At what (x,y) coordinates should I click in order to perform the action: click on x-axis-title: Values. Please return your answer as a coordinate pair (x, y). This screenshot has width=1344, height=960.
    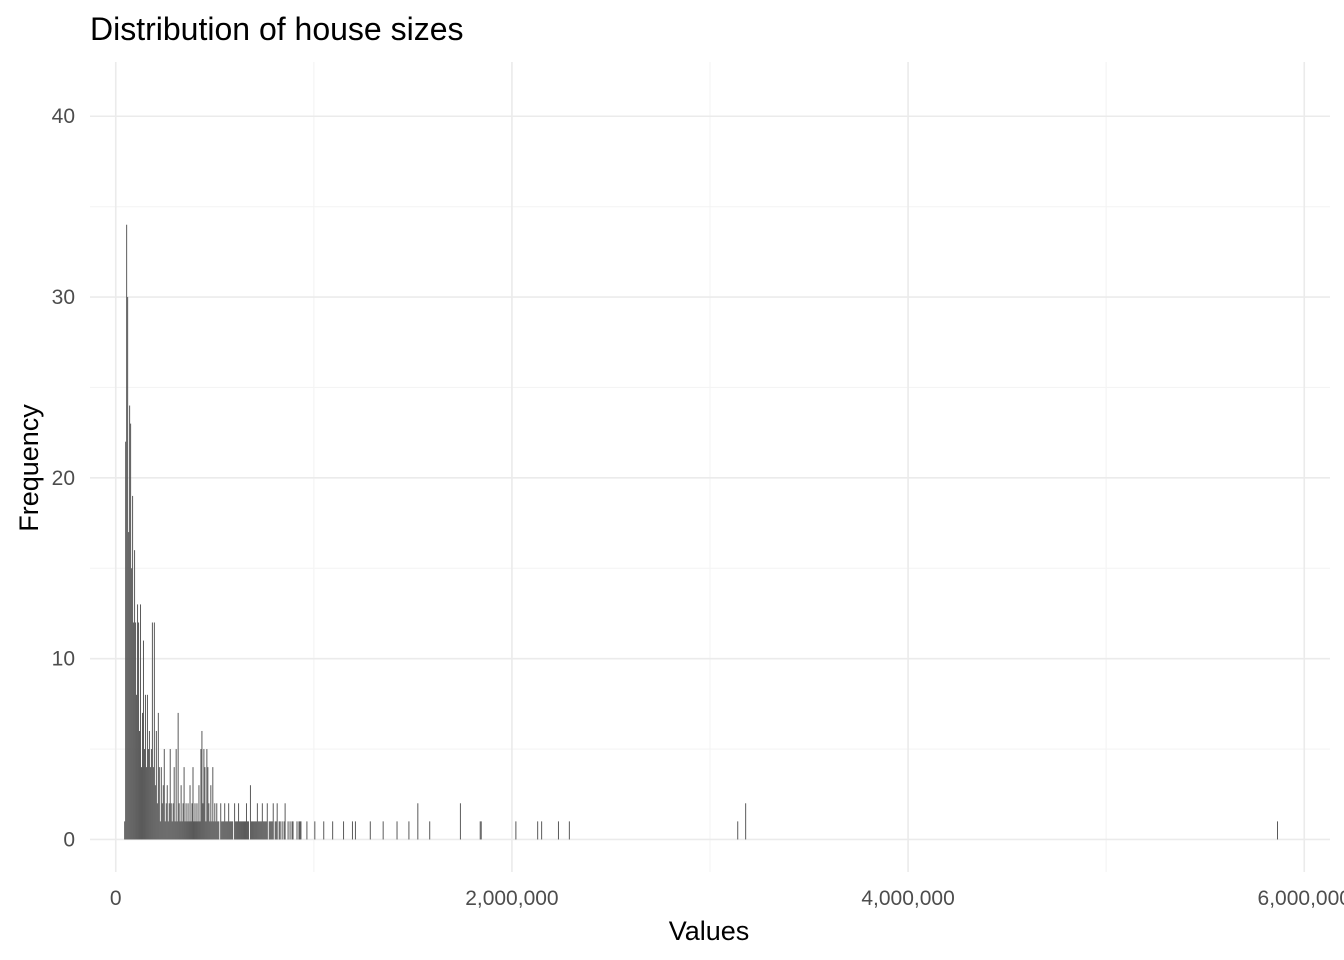
    Looking at the image, I should click on (709, 931).